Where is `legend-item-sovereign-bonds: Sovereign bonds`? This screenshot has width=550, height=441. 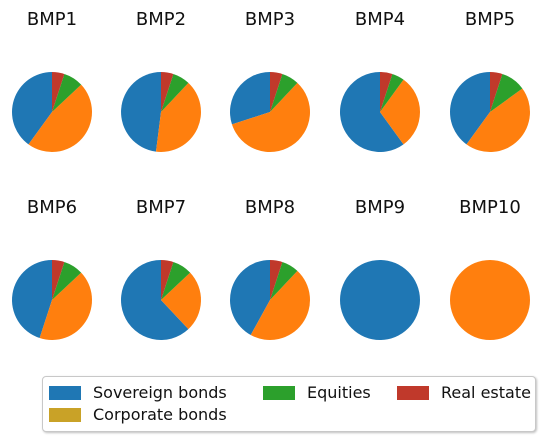
legend-item-sovereign-bonds: Sovereign bonds is located at coordinates (138, 392).